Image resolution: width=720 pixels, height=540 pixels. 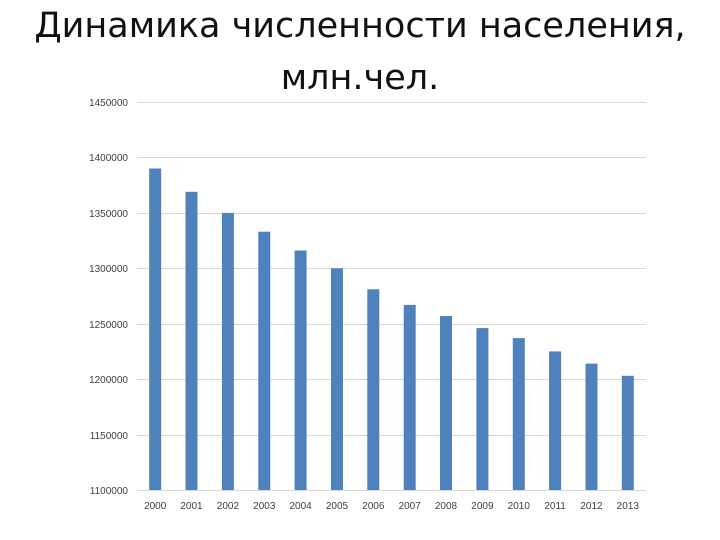 What do you see at coordinates (373, 389) in the screenshot?
I see `bar-2006` at bounding box center [373, 389].